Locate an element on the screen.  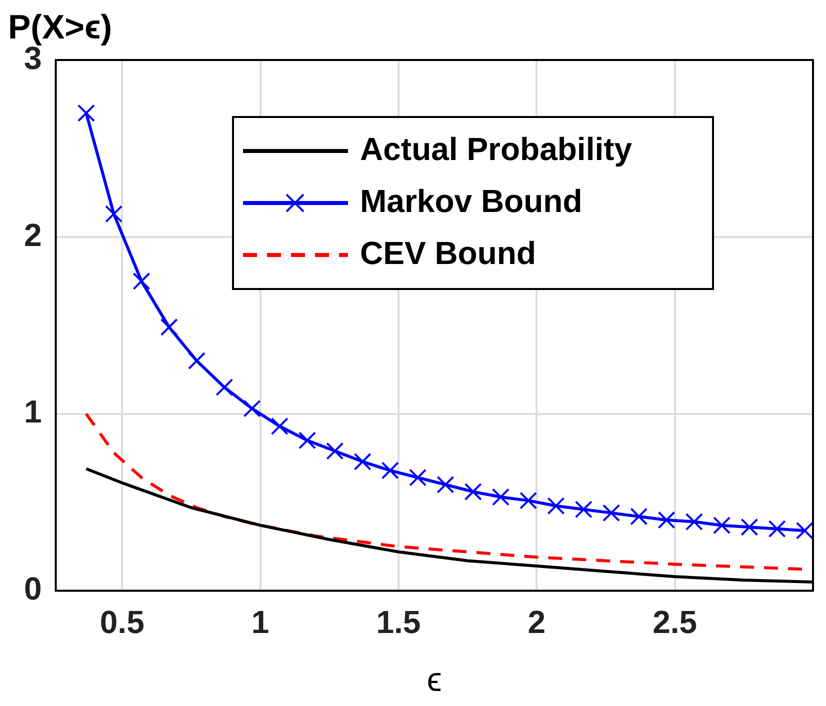
x-tick-label: 2.5 is located at coordinates (675, 622).